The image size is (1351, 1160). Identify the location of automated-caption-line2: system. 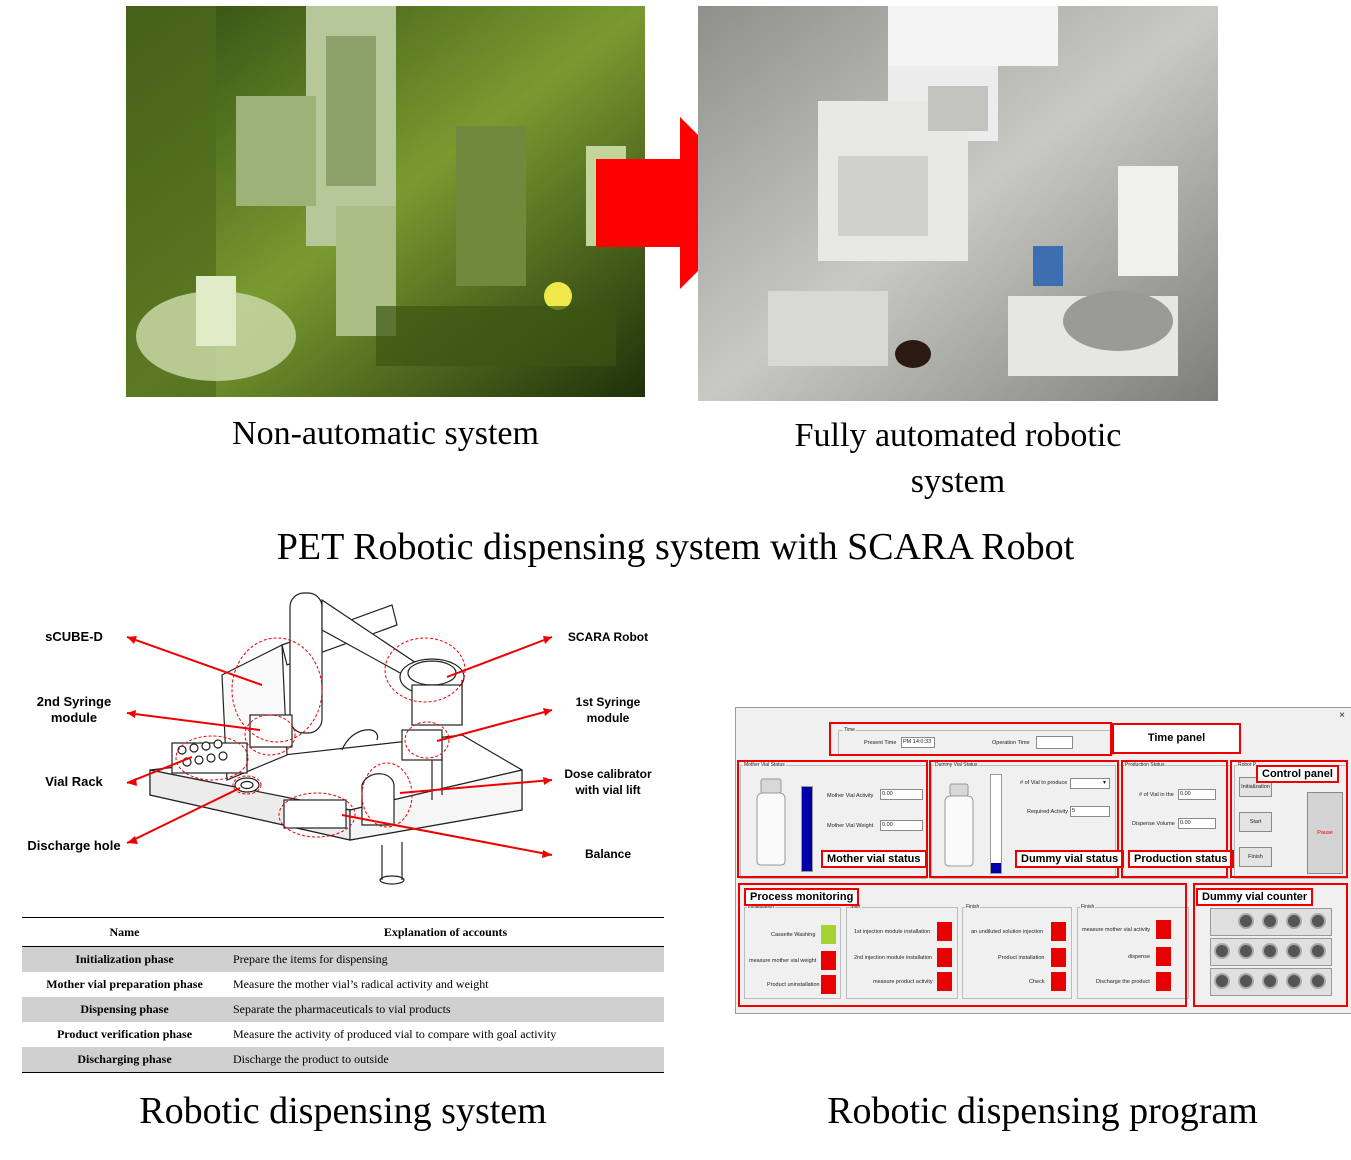
(958, 481).